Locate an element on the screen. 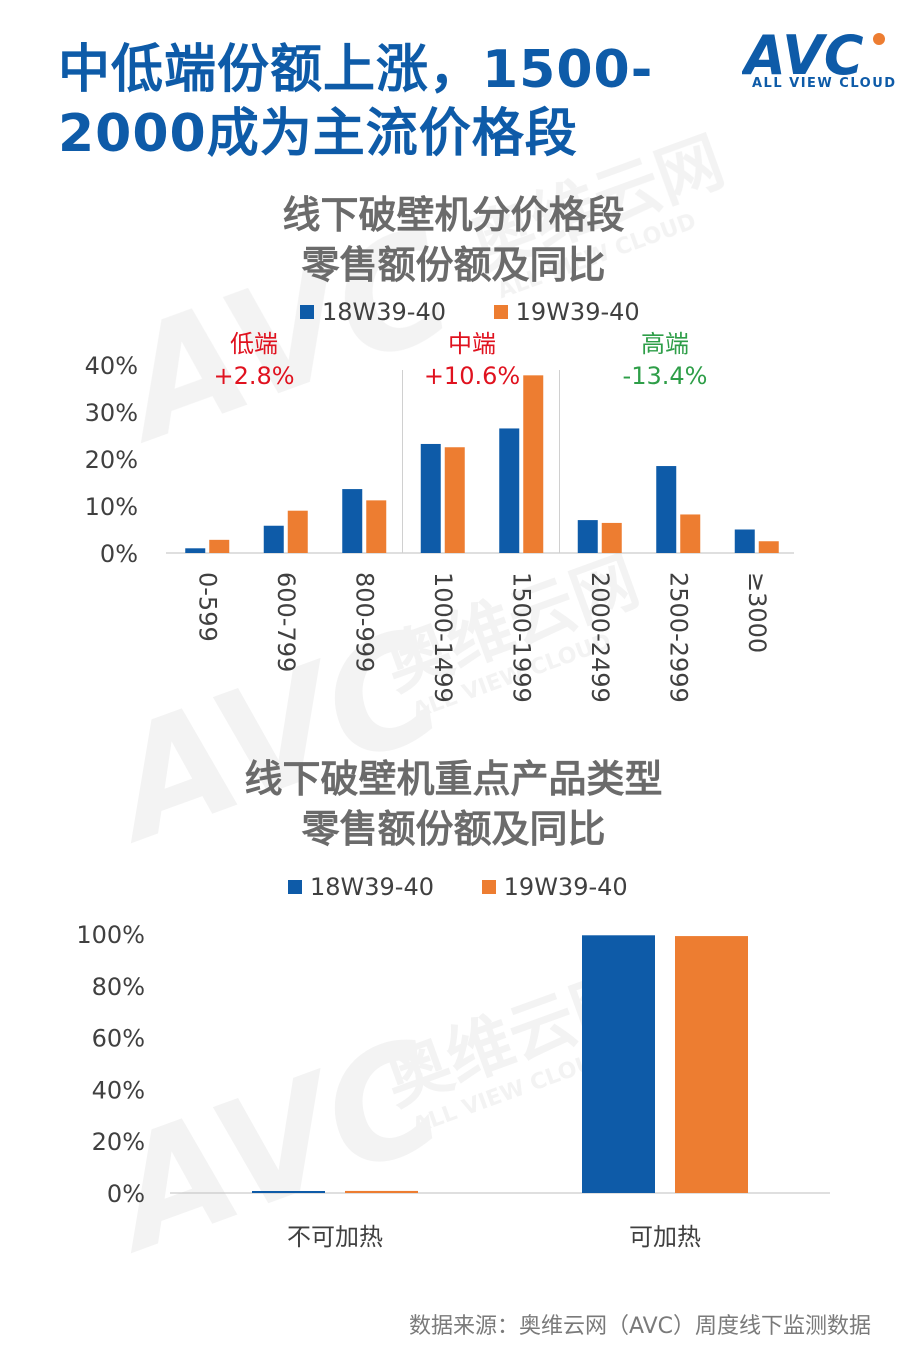 This screenshot has height=1361, width=907. chart2-title: 线下破壁机重点产品类型 零售额份额及同比 is located at coordinates (453, 804).